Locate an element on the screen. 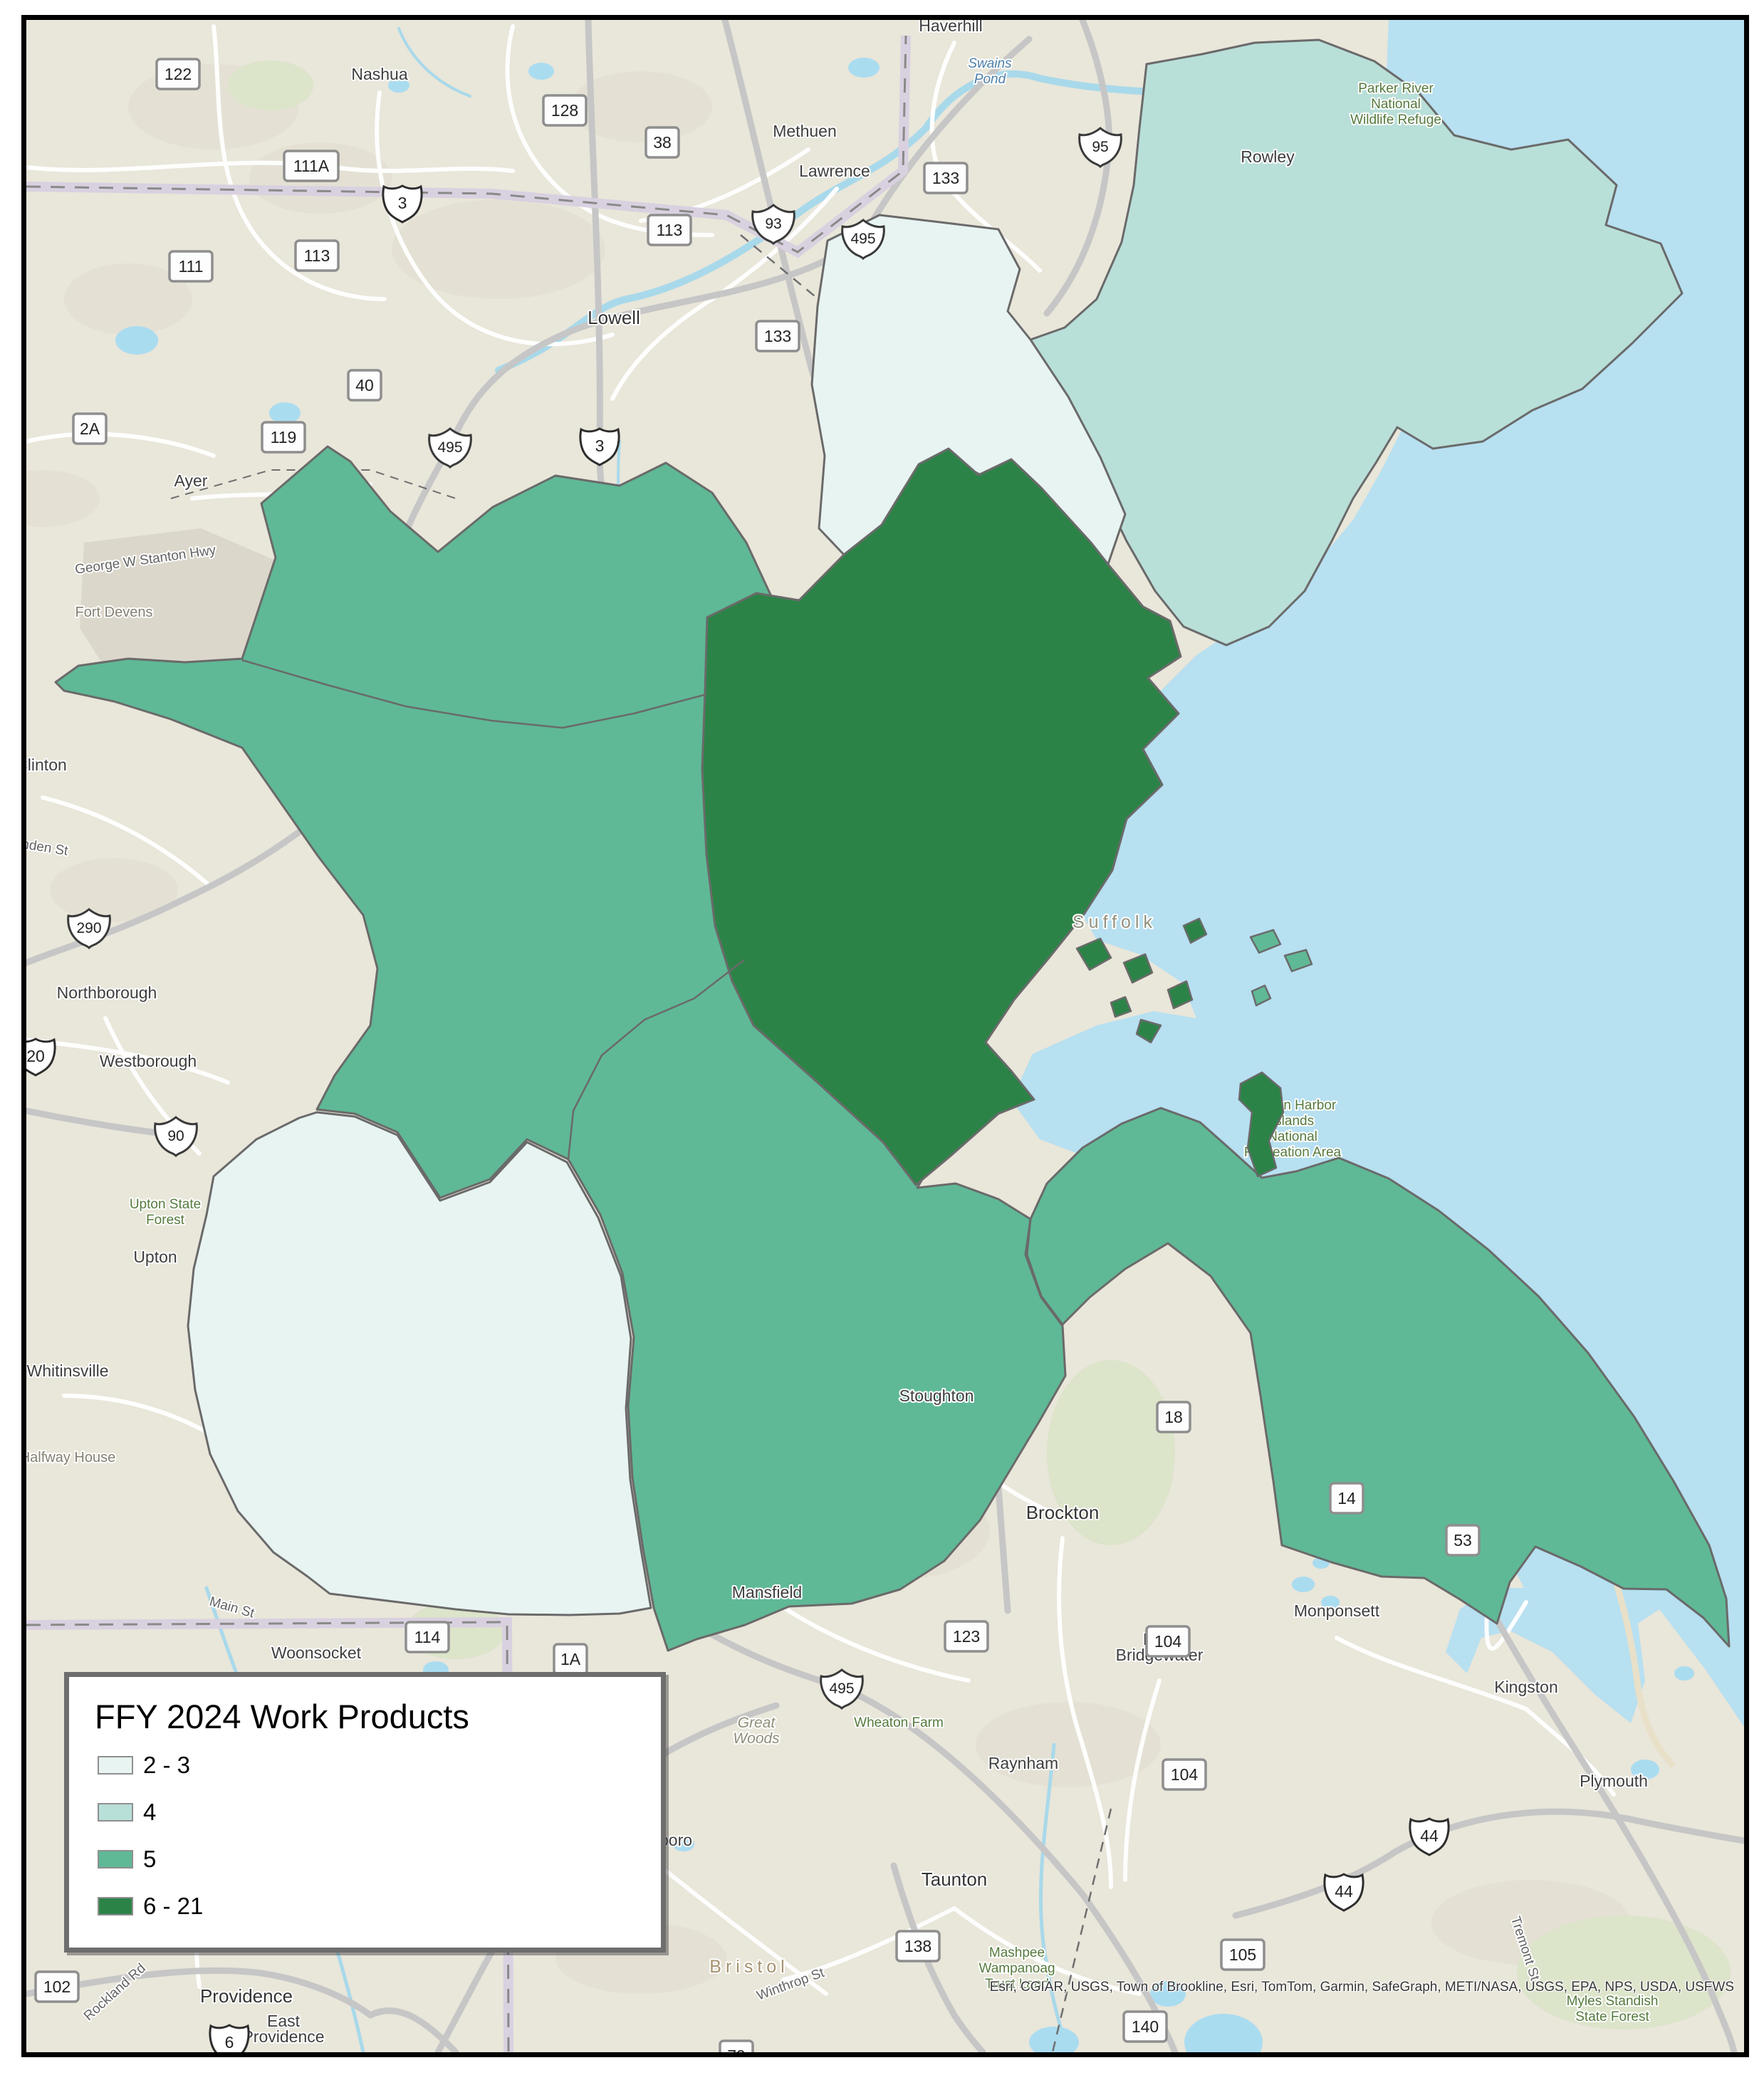  legend-rows: 2 - 3 4 5 6 - 21 is located at coordinates (365, 1836).